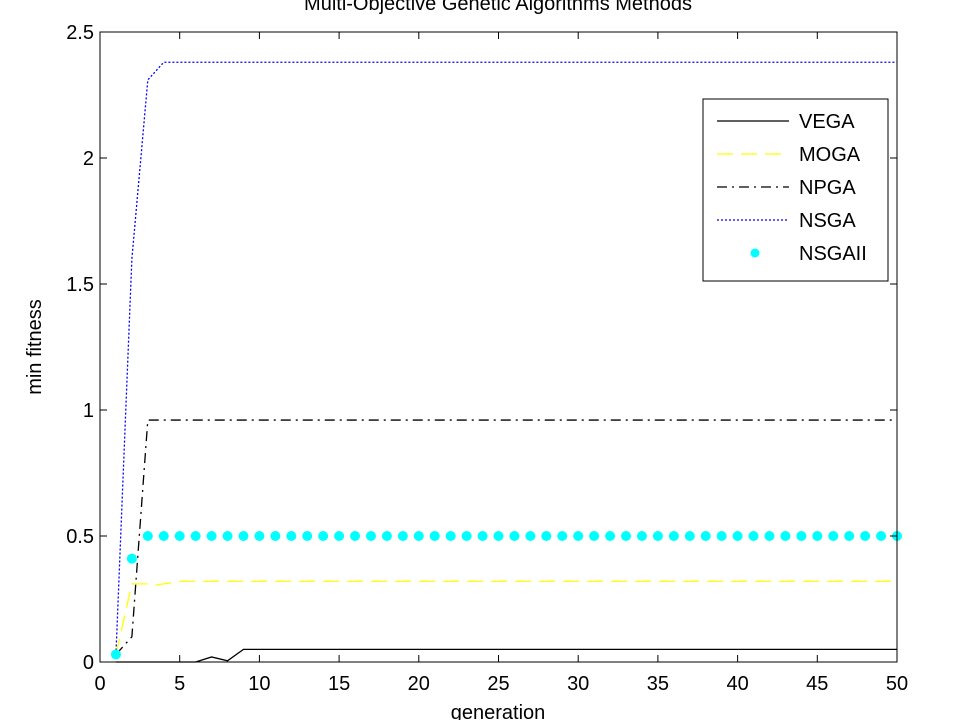  I want to click on legend-marker-nsgaii, so click(755, 253).